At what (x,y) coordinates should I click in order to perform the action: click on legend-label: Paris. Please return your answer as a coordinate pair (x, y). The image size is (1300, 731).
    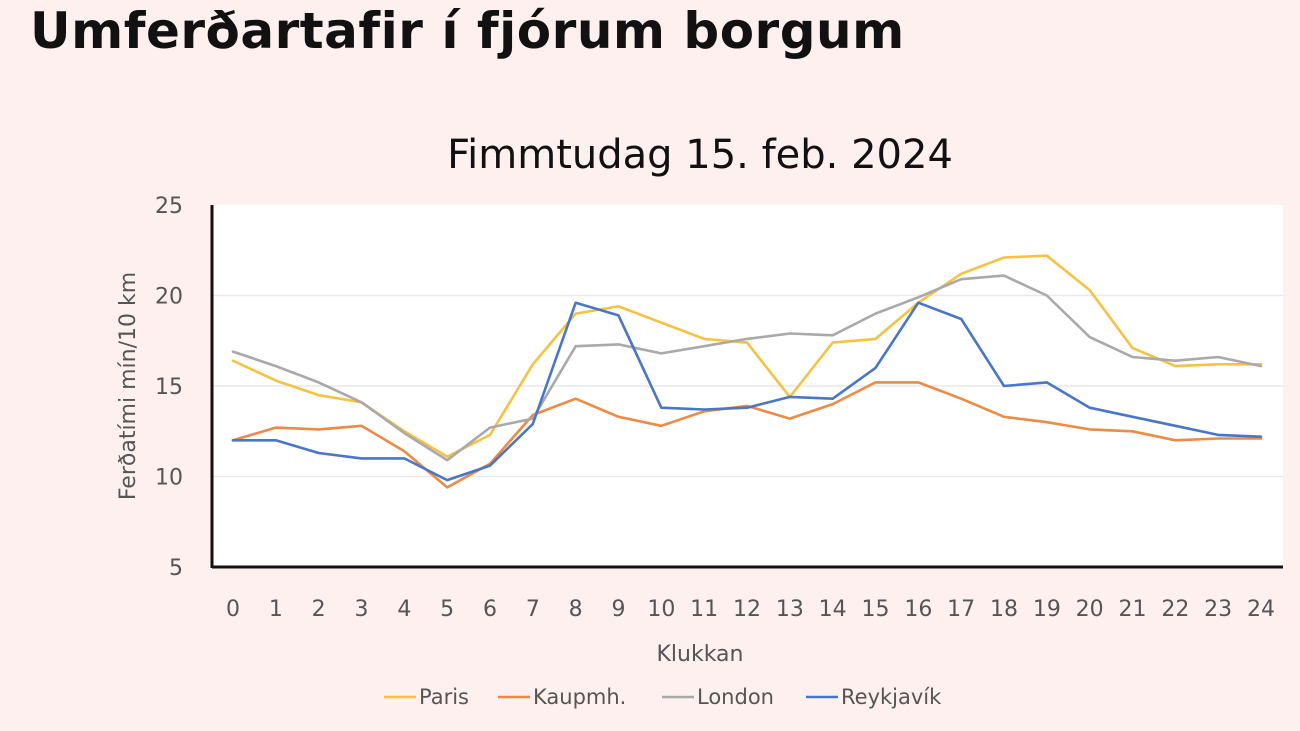
    Looking at the image, I should click on (444, 697).